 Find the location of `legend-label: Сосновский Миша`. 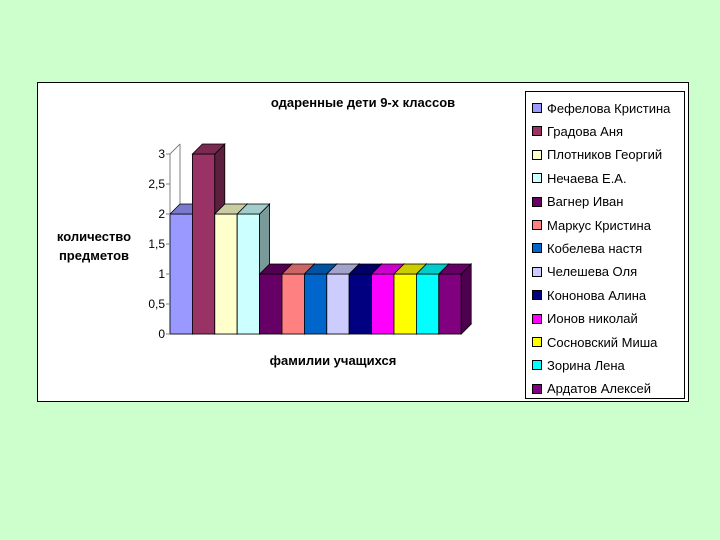

legend-label: Сосновский Миша is located at coordinates (602, 342).